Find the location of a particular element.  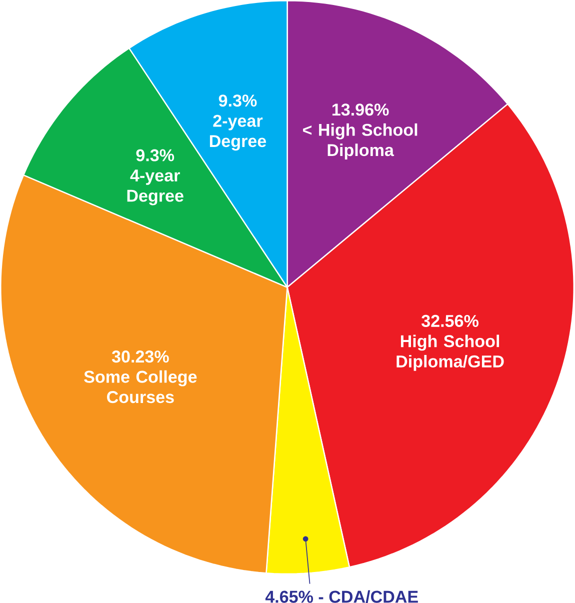

data-label: 30.23% is located at coordinates (141, 356).